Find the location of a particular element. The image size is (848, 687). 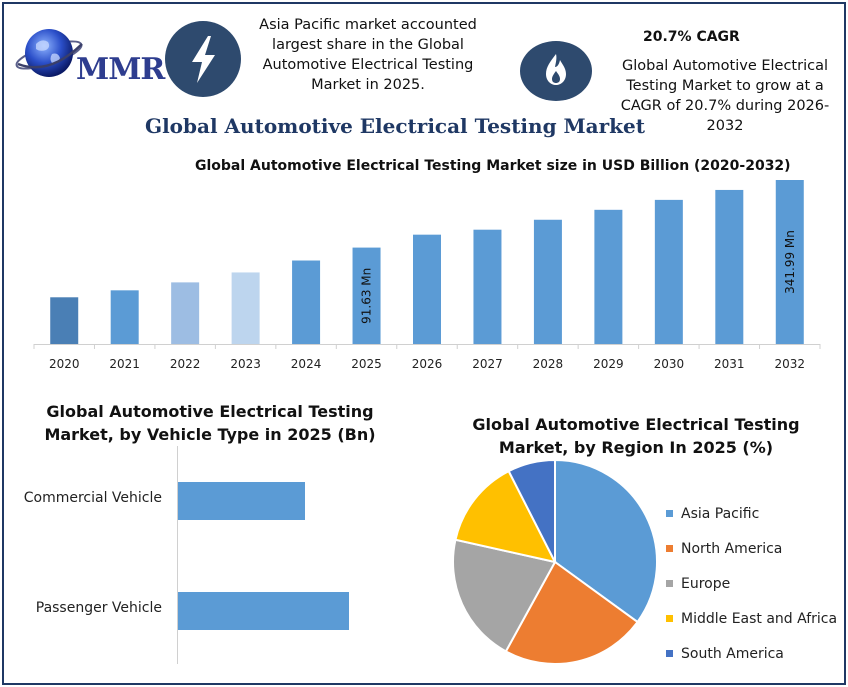

region-pie-chart is located at coordinates (555, 561).